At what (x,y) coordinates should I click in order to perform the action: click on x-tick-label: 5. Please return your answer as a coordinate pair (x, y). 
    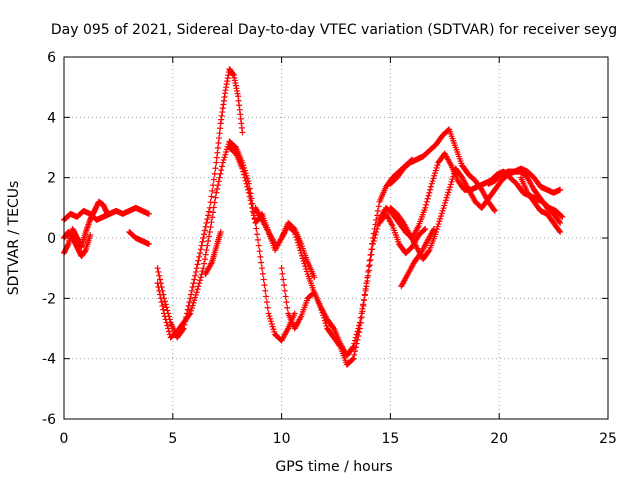
    Looking at the image, I should click on (172, 439).